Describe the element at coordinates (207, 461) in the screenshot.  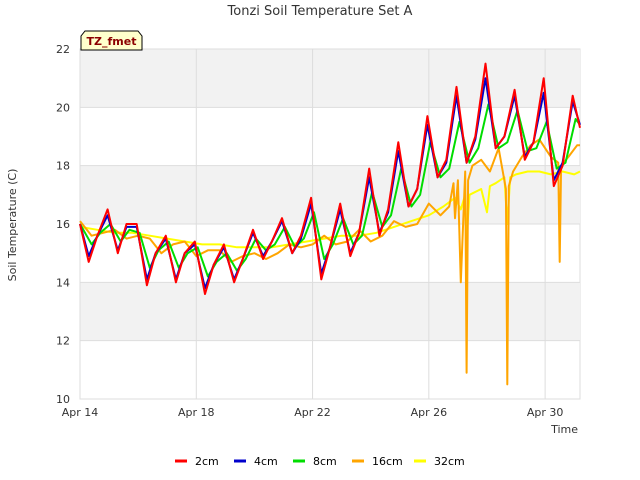
I see `legend-label-2cm: 2cm` at that location.